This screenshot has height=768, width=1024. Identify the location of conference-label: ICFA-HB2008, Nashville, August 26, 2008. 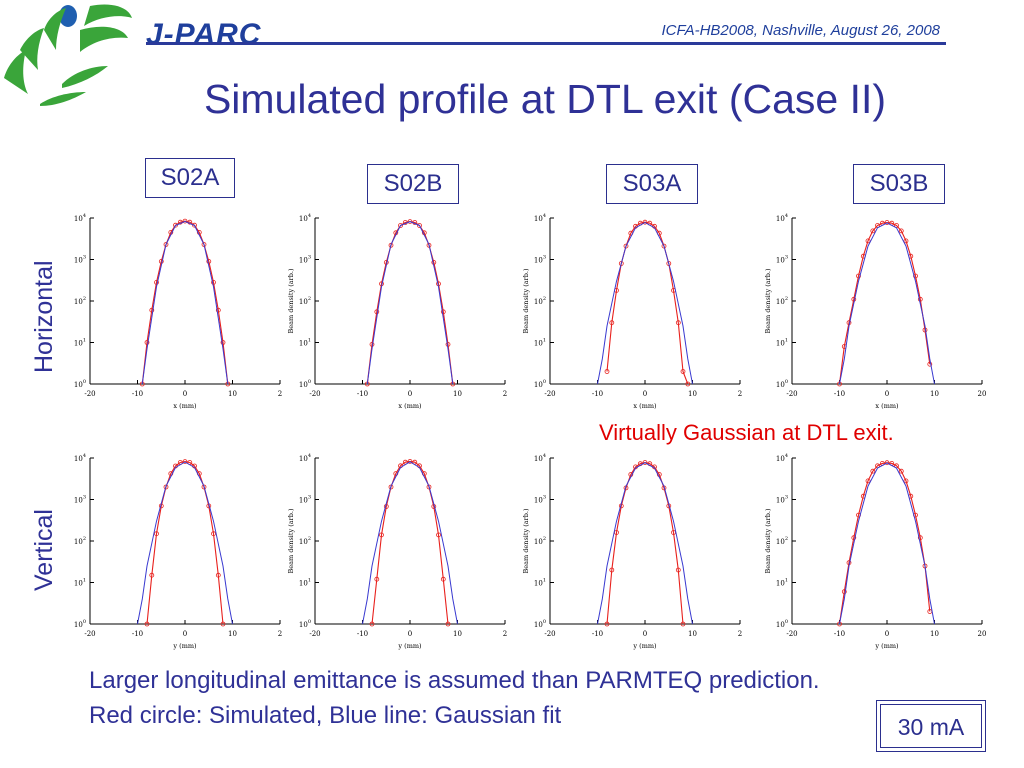
(800, 30).